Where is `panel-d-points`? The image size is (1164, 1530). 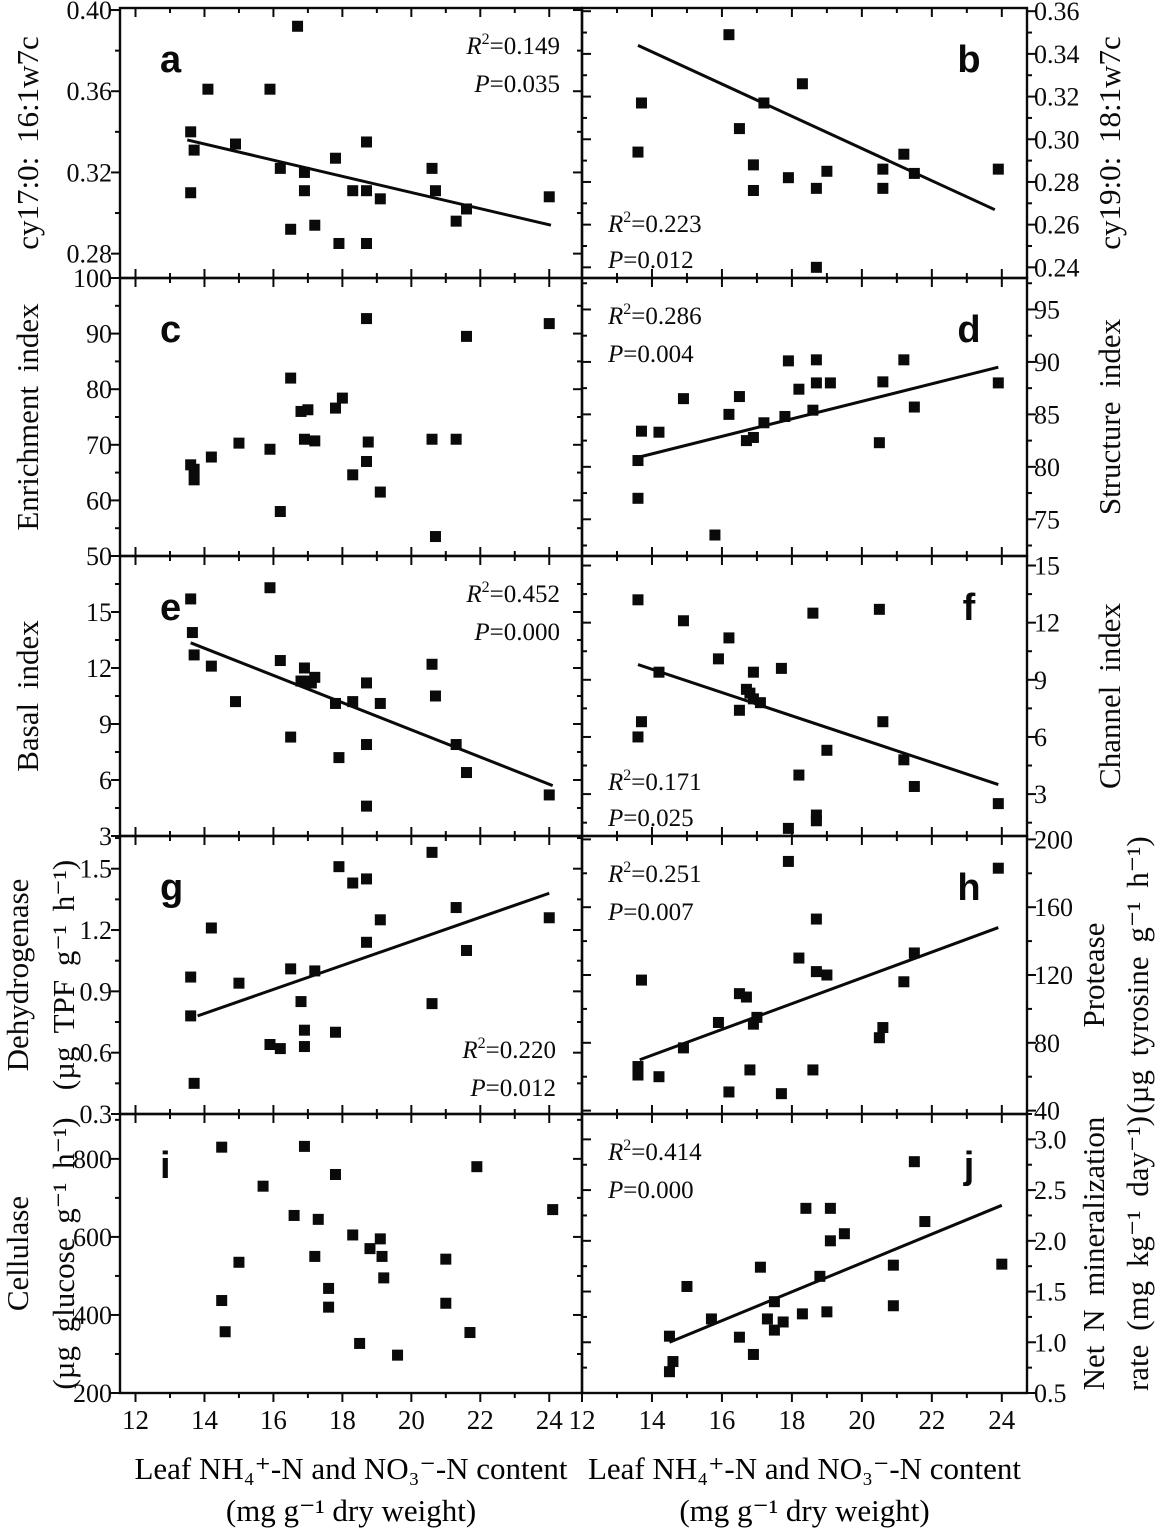 panel-d-points is located at coordinates (818, 447).